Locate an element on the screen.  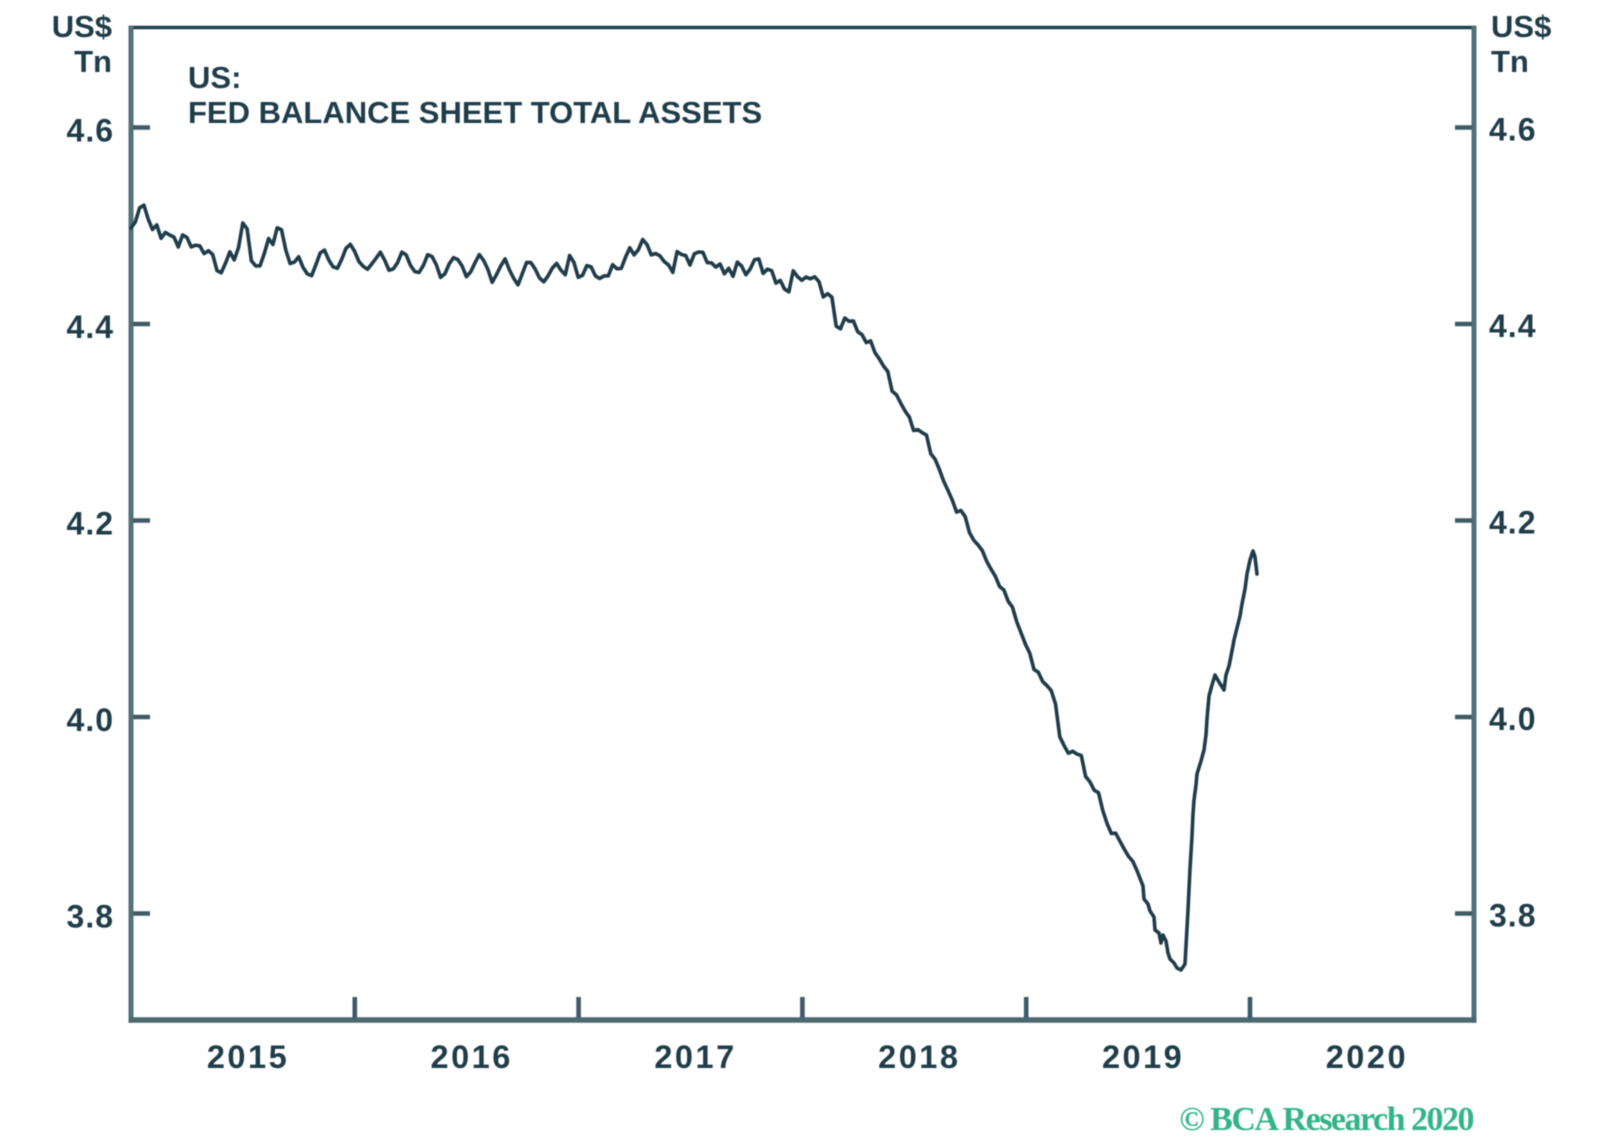
svg-text: US: is located at coordinates (214, 77).